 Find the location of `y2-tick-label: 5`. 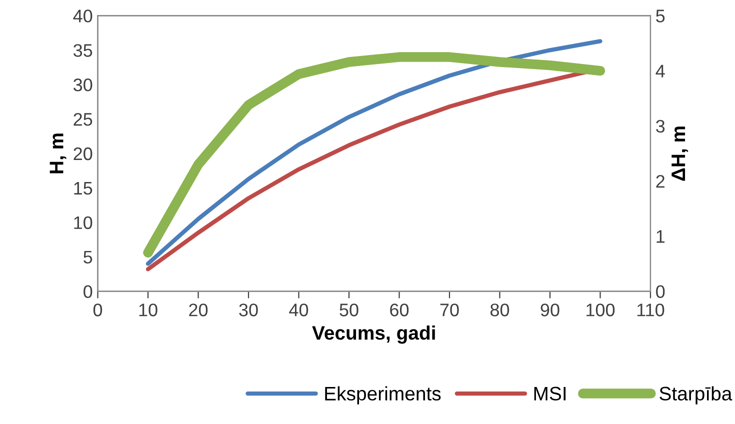

y2-tick-label: 5 is located at coordinates (660, 16).